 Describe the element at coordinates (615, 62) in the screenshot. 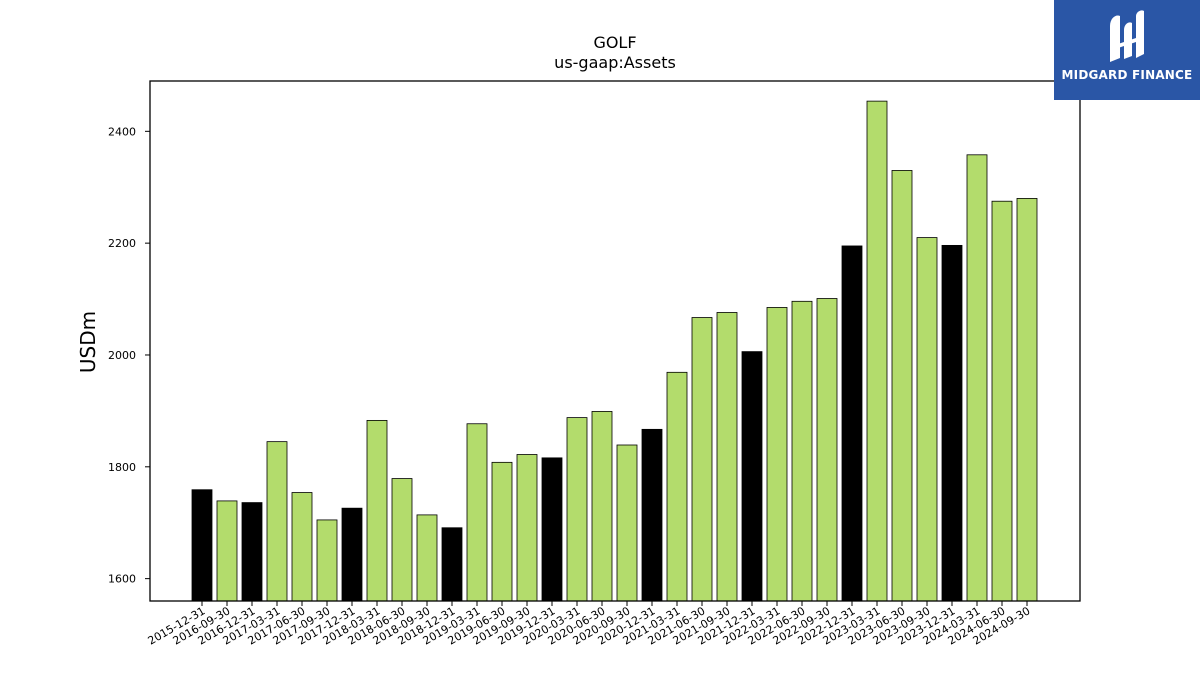

I see `chart-subtitle: us-gaap:Assets` at that location.